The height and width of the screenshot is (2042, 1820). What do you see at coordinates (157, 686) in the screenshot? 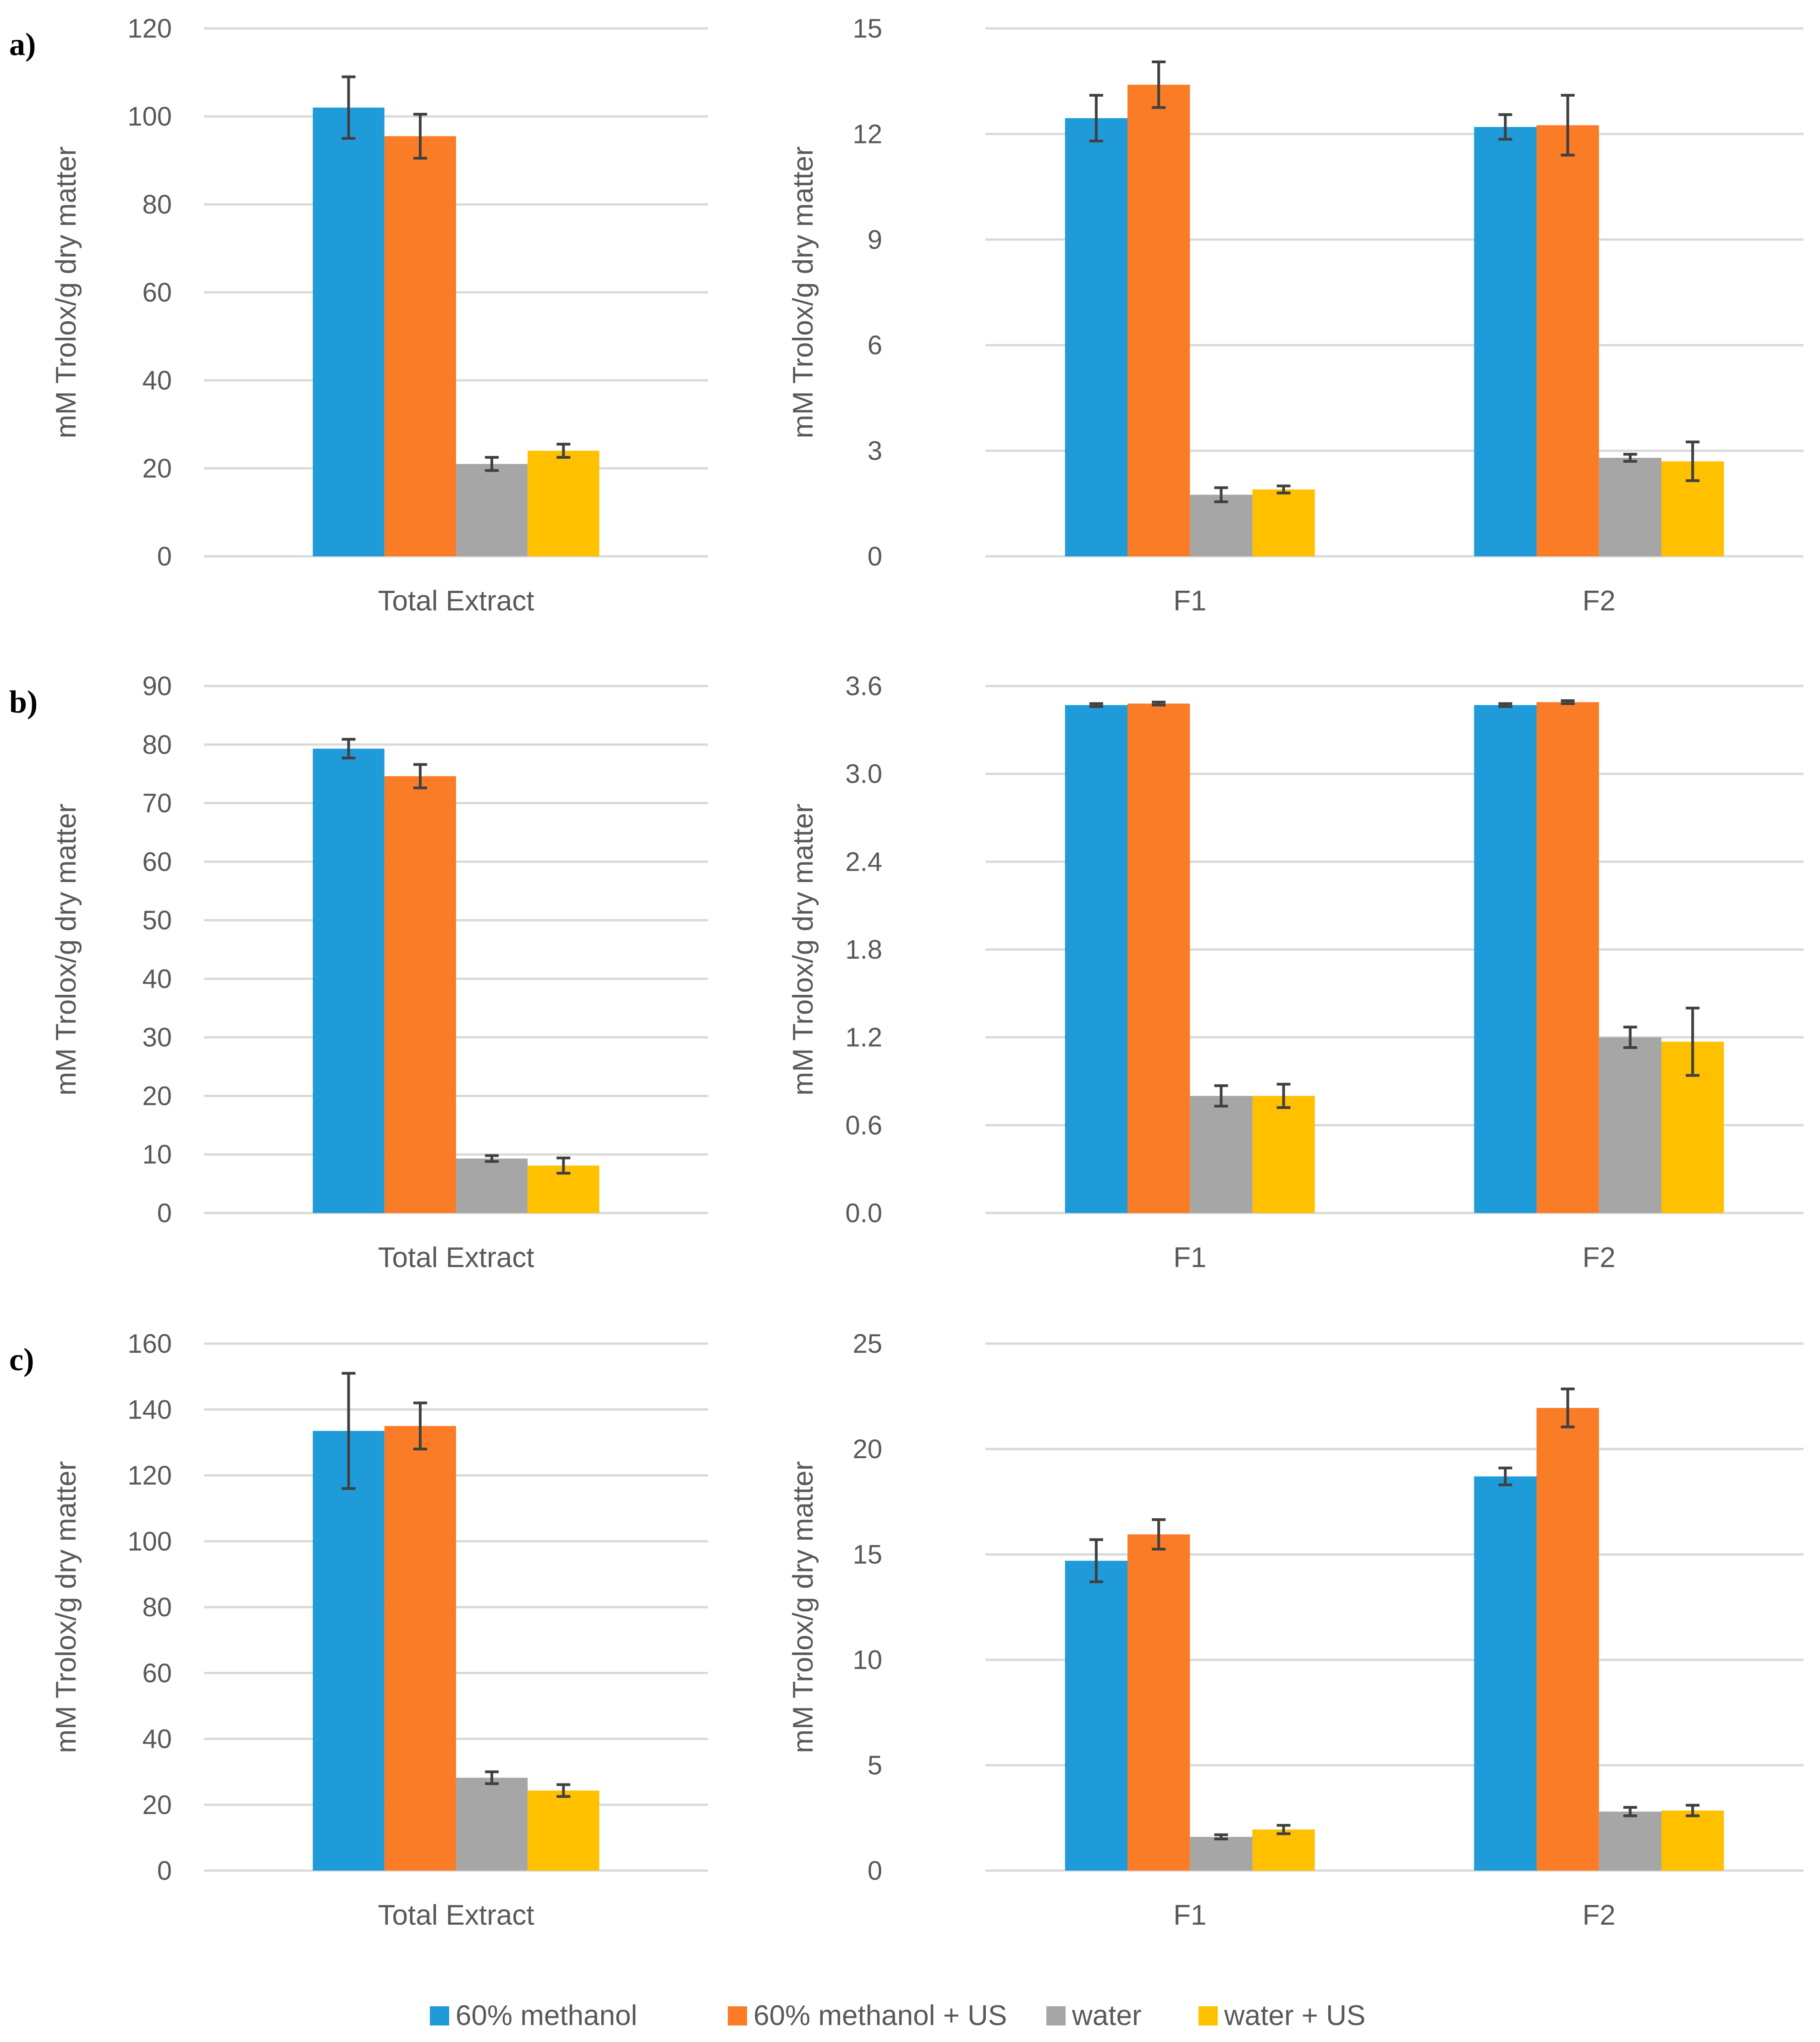
I see `y-tick-label: 90` at bounding box center [157, 686].